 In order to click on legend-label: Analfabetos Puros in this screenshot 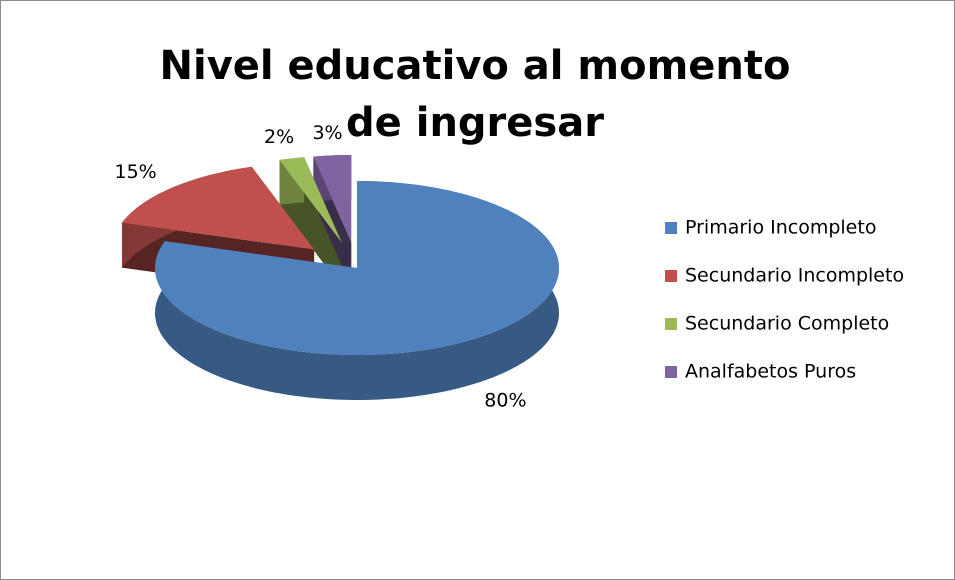, I will do `click(770, 372)`.